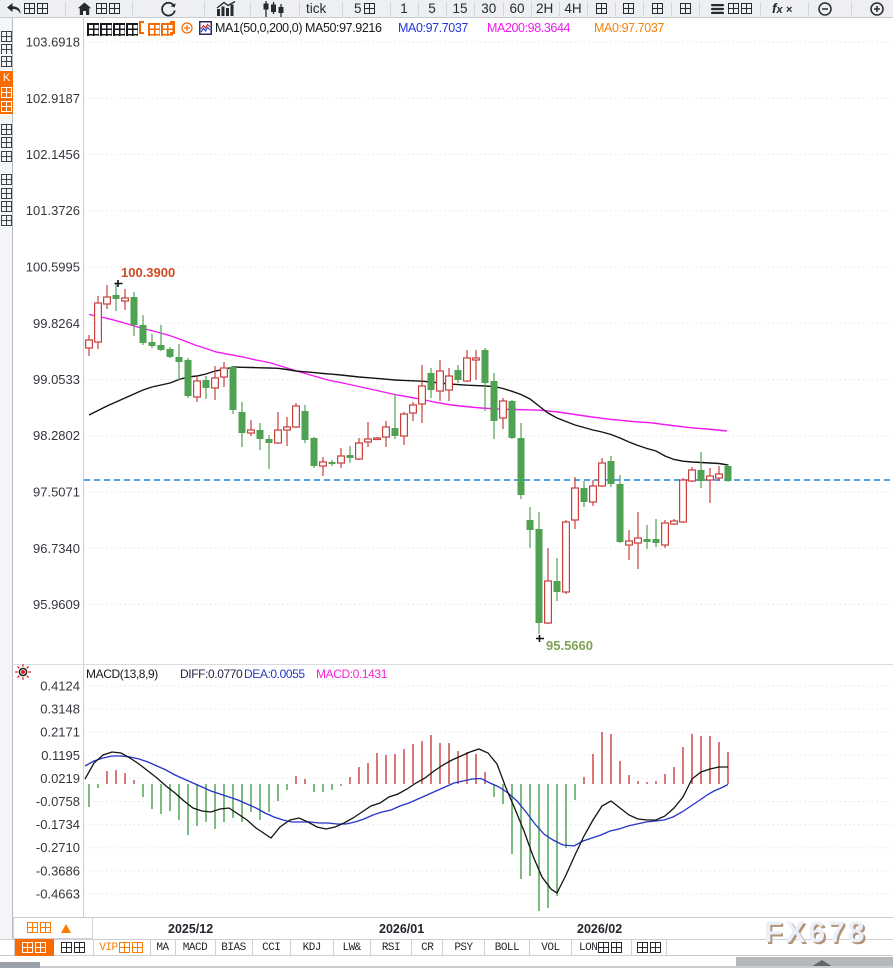 This screenshot has height=968, width=893. I want to click on svg-text: 0.3148, so click(60, 709).